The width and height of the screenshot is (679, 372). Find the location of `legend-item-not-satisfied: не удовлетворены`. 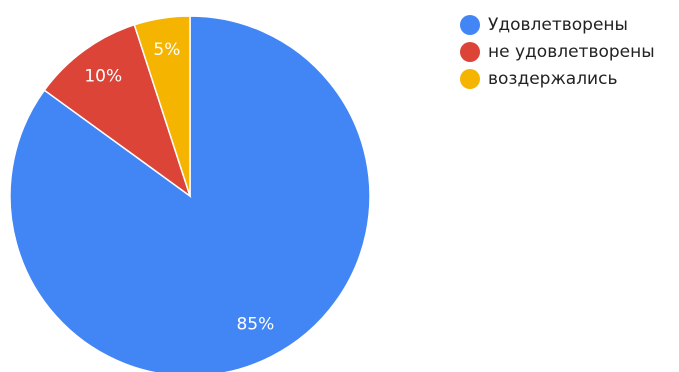

legend-item-not-satisfied: не удовлетворены is located at coordinates (557, 52).